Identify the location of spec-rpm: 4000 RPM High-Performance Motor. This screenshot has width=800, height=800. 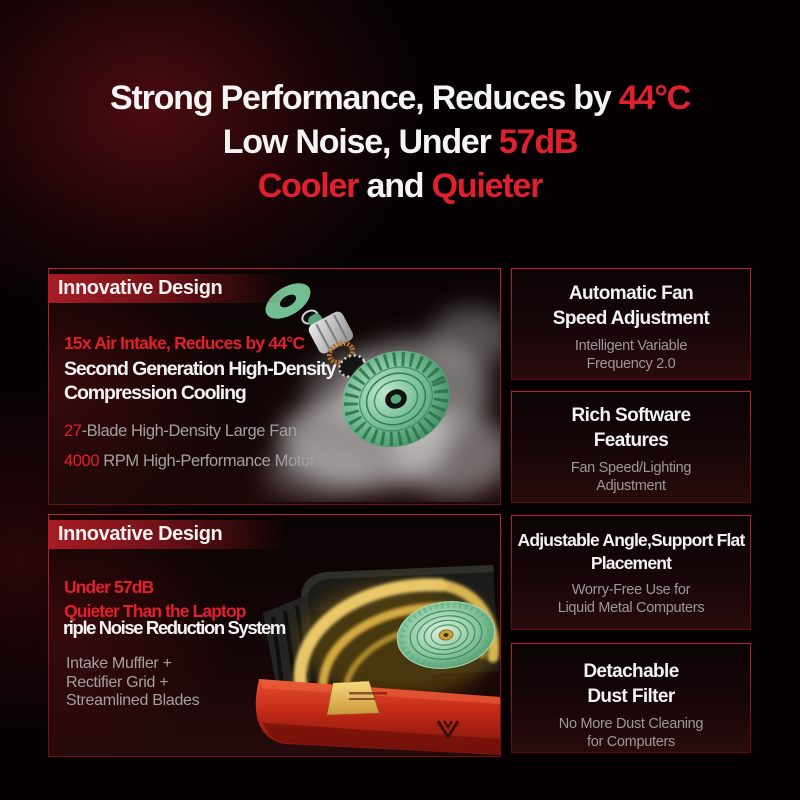
(189, 461).